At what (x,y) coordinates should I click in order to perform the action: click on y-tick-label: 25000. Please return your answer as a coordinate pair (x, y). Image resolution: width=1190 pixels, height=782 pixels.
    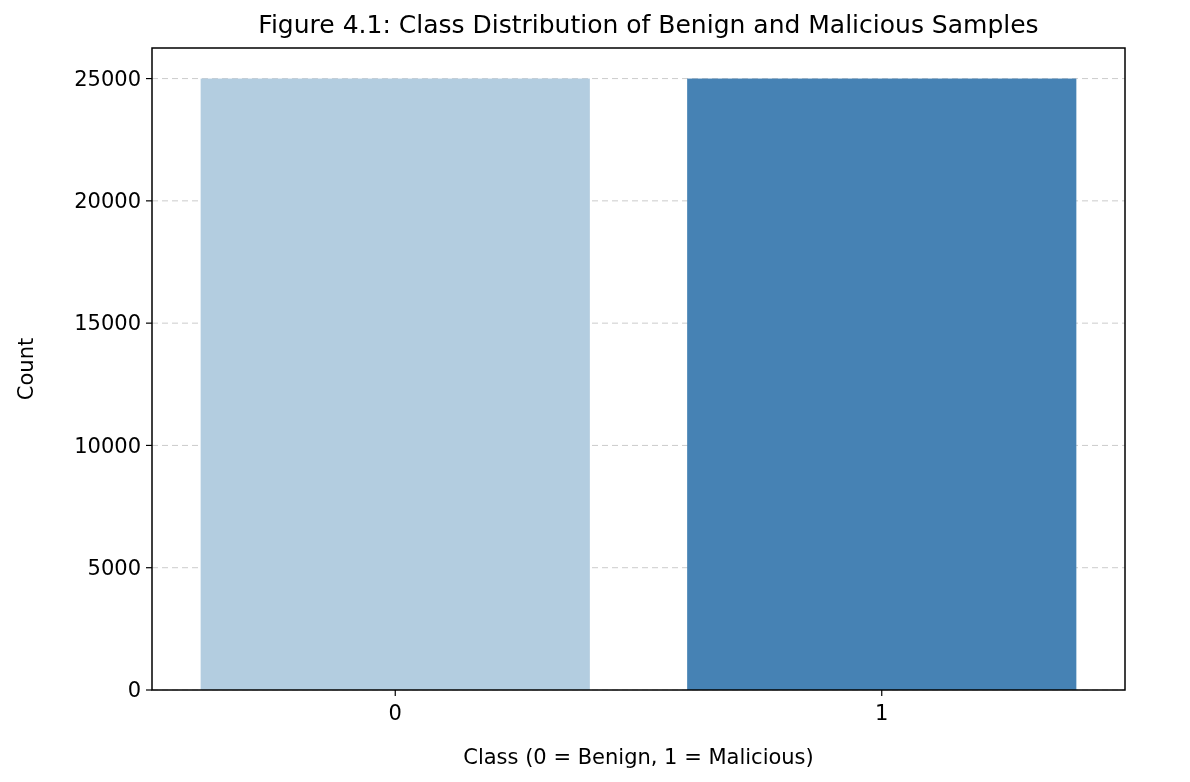
    Looking at the image, I should click on (107, 78).